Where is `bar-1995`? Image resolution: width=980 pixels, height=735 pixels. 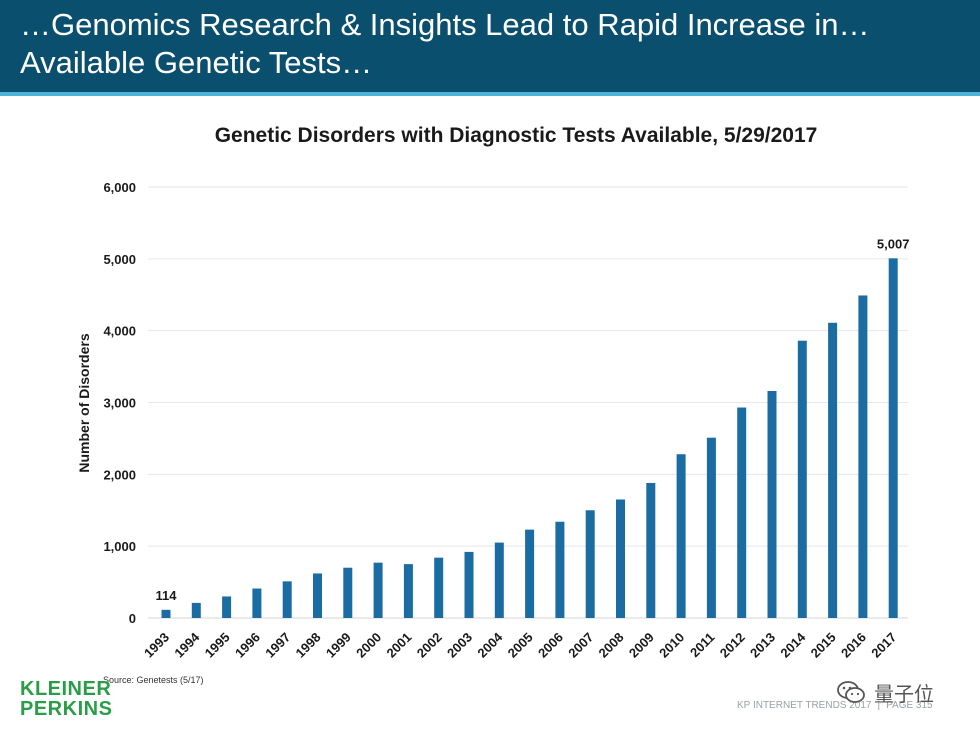
bar-1995 is located at coordinates (227, 607).